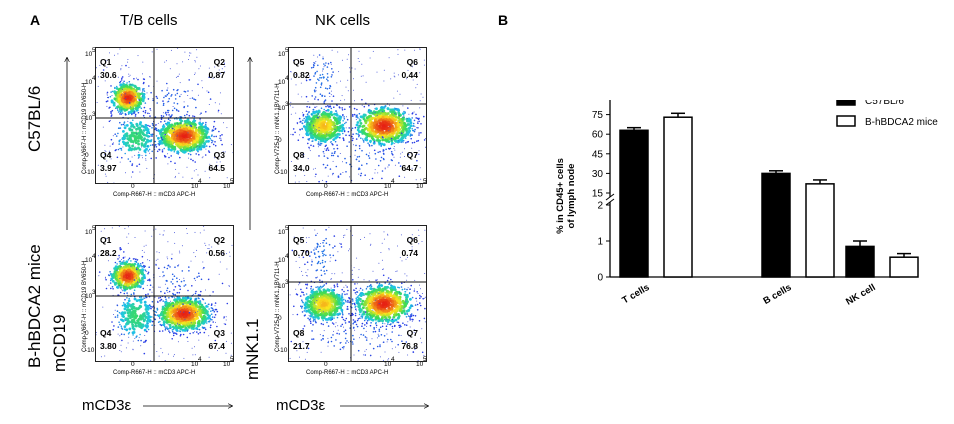  I want to click on flow-y-tick: 10, so click(89, 82).